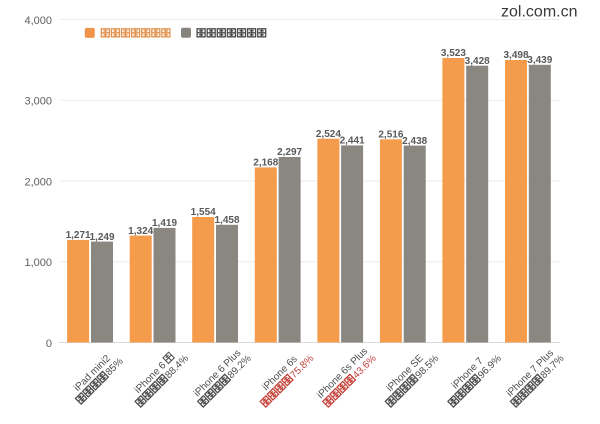 The image size is (600, 424). Describe the element at coordinates (390, 135) in the screenshot. I see `svg-text: 2,516` at that location.